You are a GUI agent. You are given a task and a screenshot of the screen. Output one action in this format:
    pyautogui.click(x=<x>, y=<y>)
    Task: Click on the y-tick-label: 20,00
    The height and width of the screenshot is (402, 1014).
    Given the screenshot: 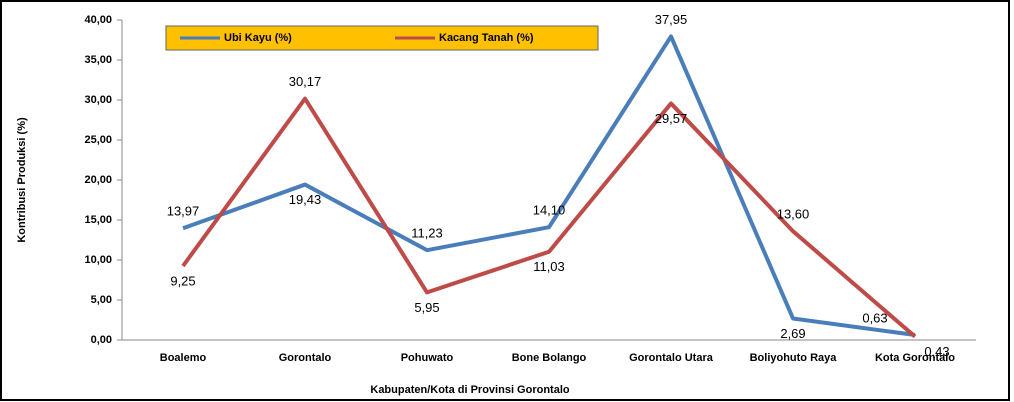 What is the action you would take?
    pyautogui.click(x=98, y=180)
    